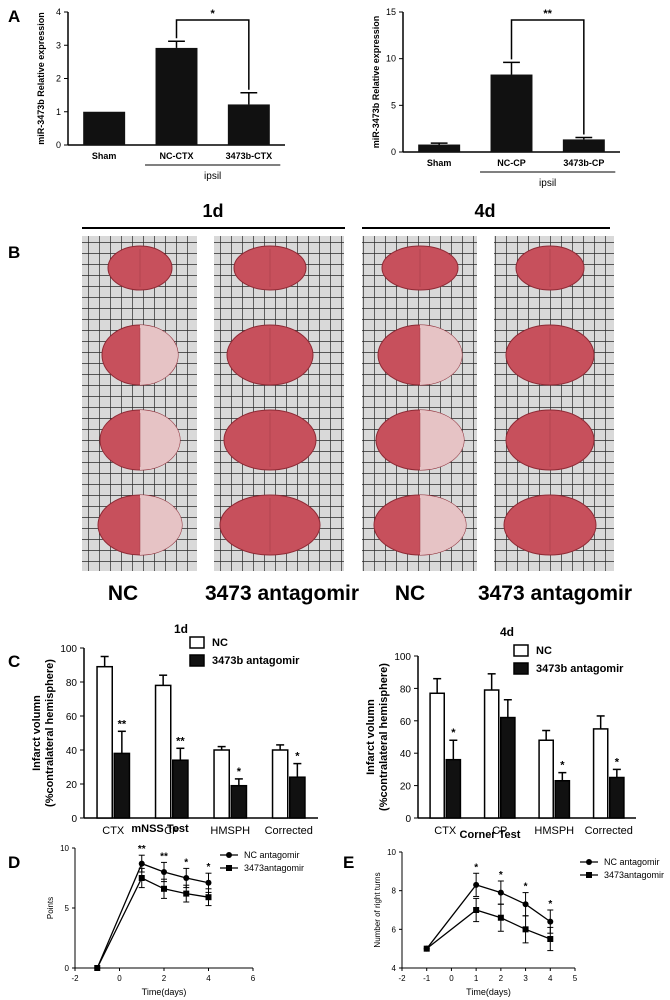  Describe the element at coordinates (410, 593) in the screenshot. I see `column-label-nc-4d: NC` at that location.